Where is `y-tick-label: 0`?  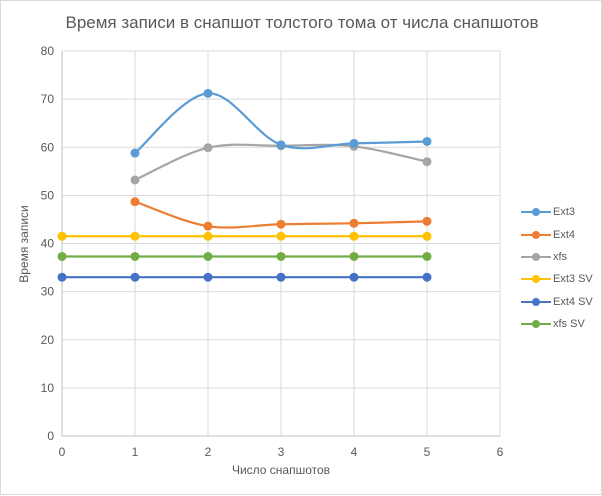 y-tick-label: 0 is located at coordinates (50, 436).